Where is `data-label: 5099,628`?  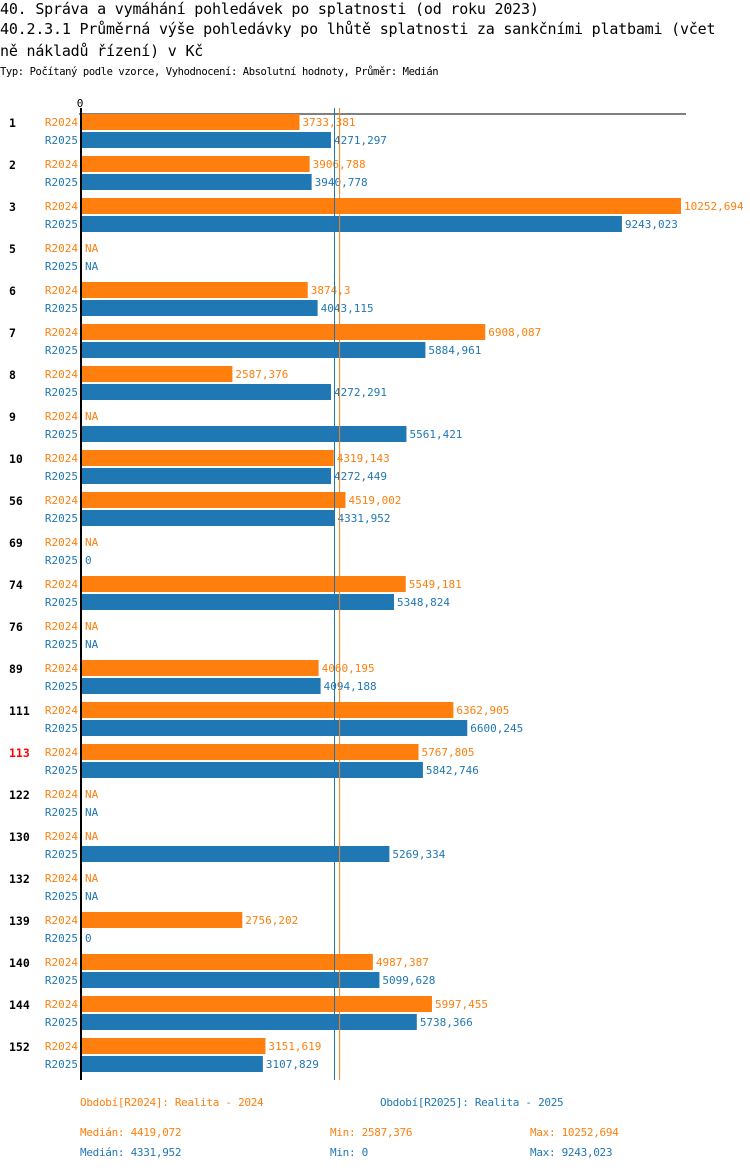 data-label: 5099,628 is located at coordinates (408, 980).